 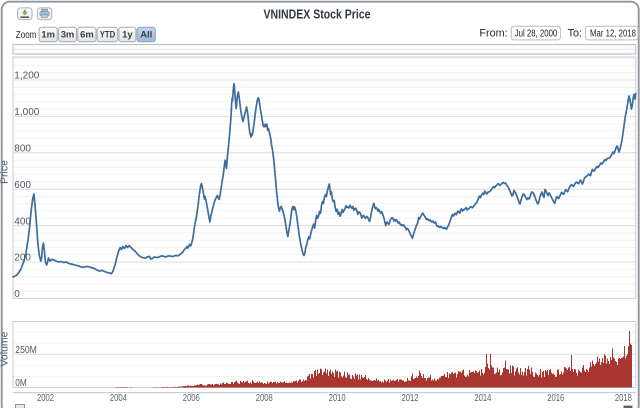 I want to click on svg-text: Jul 28, 2000, so click(x=536, y=34).